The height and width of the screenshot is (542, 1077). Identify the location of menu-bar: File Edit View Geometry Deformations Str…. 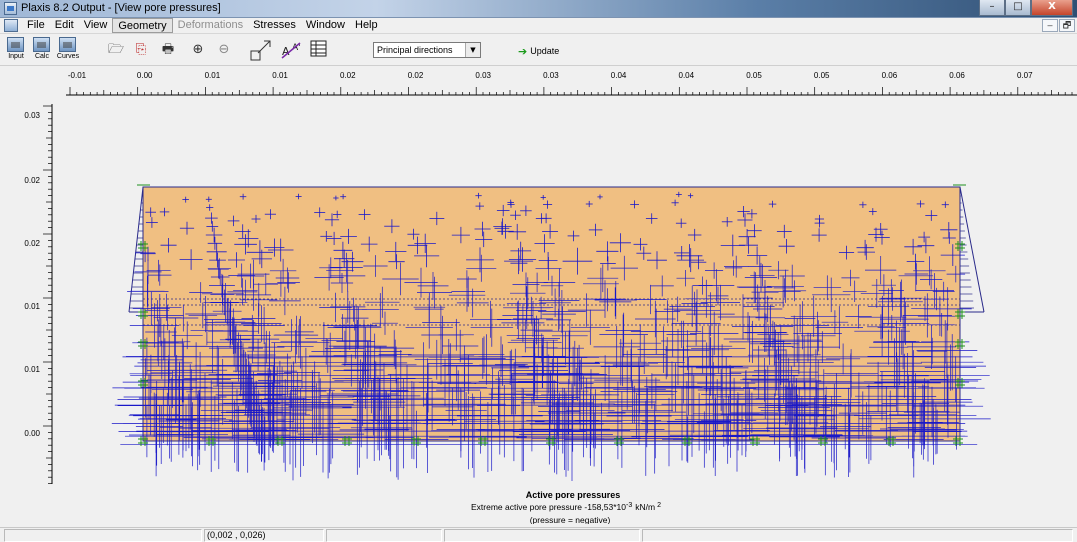
(538, 26).